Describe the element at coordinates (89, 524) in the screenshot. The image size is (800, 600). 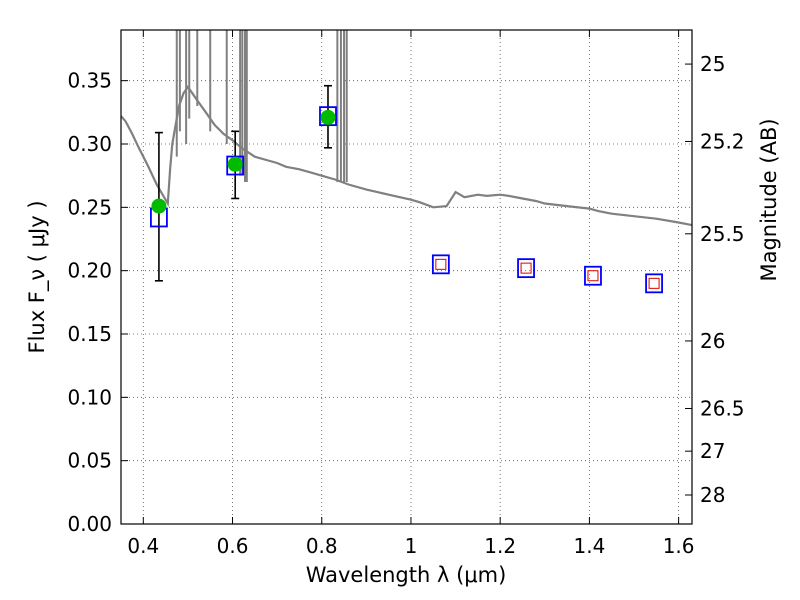
I see `y-tick-label: 0.00` at that location.